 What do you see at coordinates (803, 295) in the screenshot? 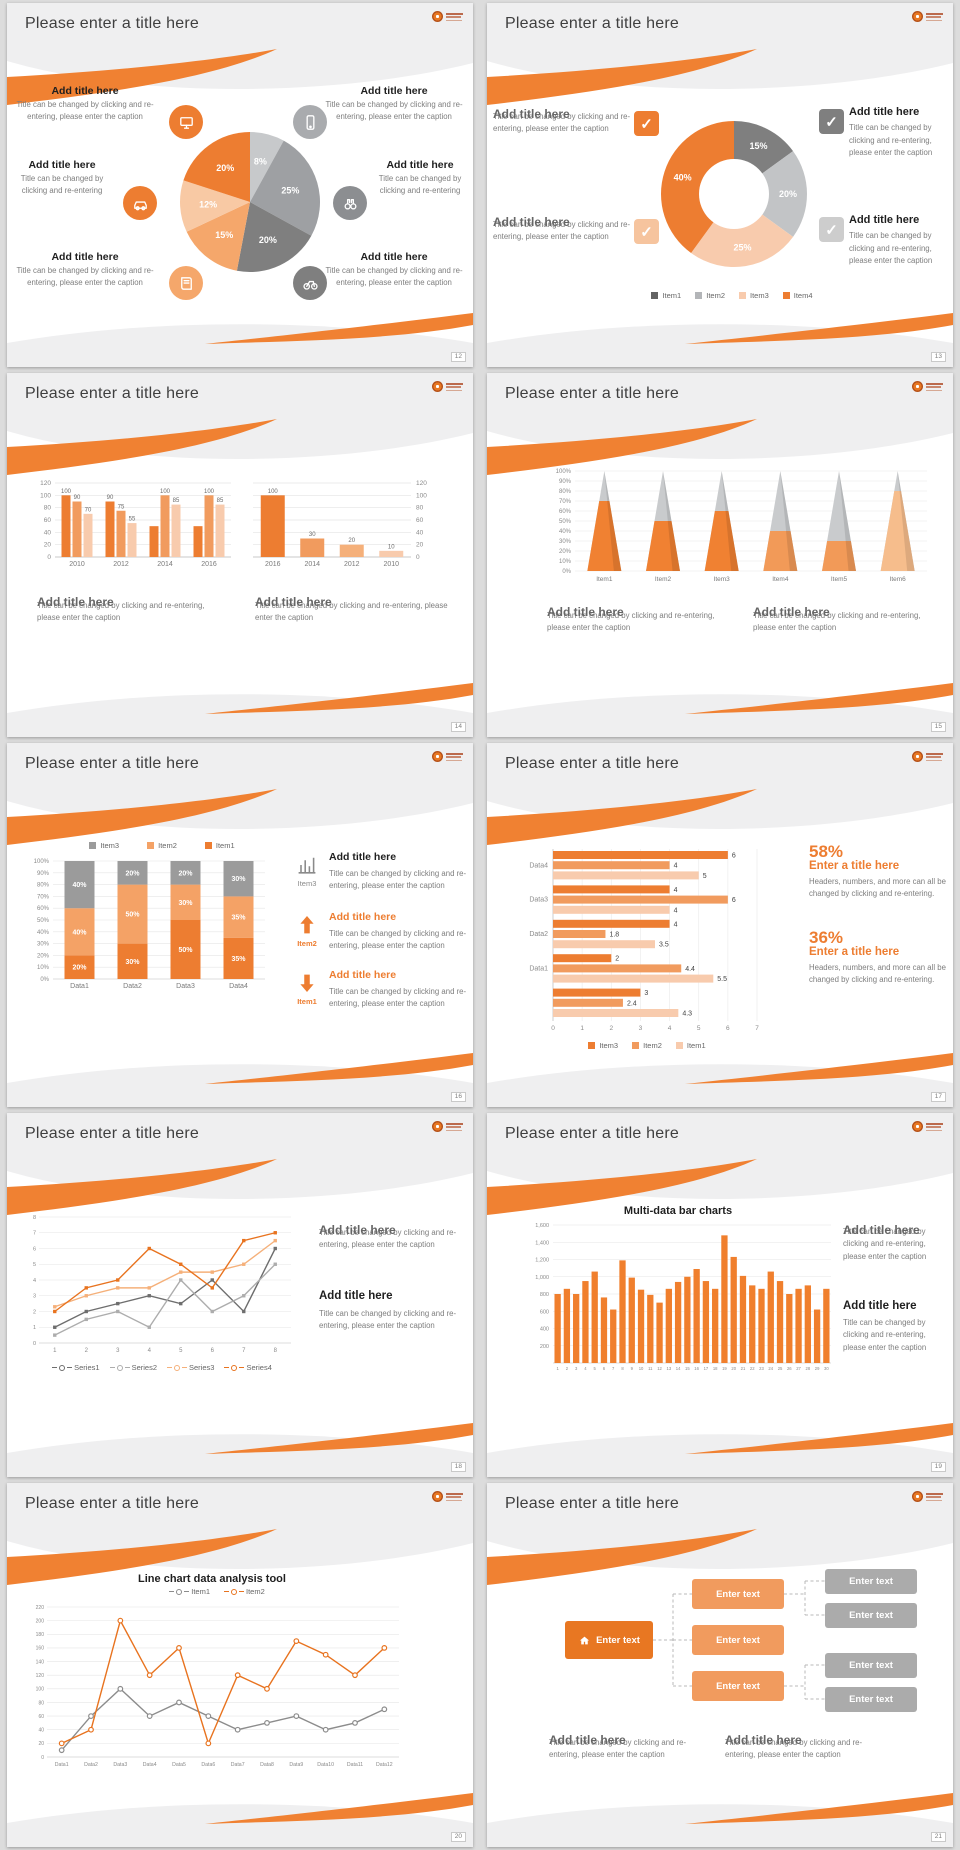
I see `legend-label: Item4` at bounding box center [803, 295].